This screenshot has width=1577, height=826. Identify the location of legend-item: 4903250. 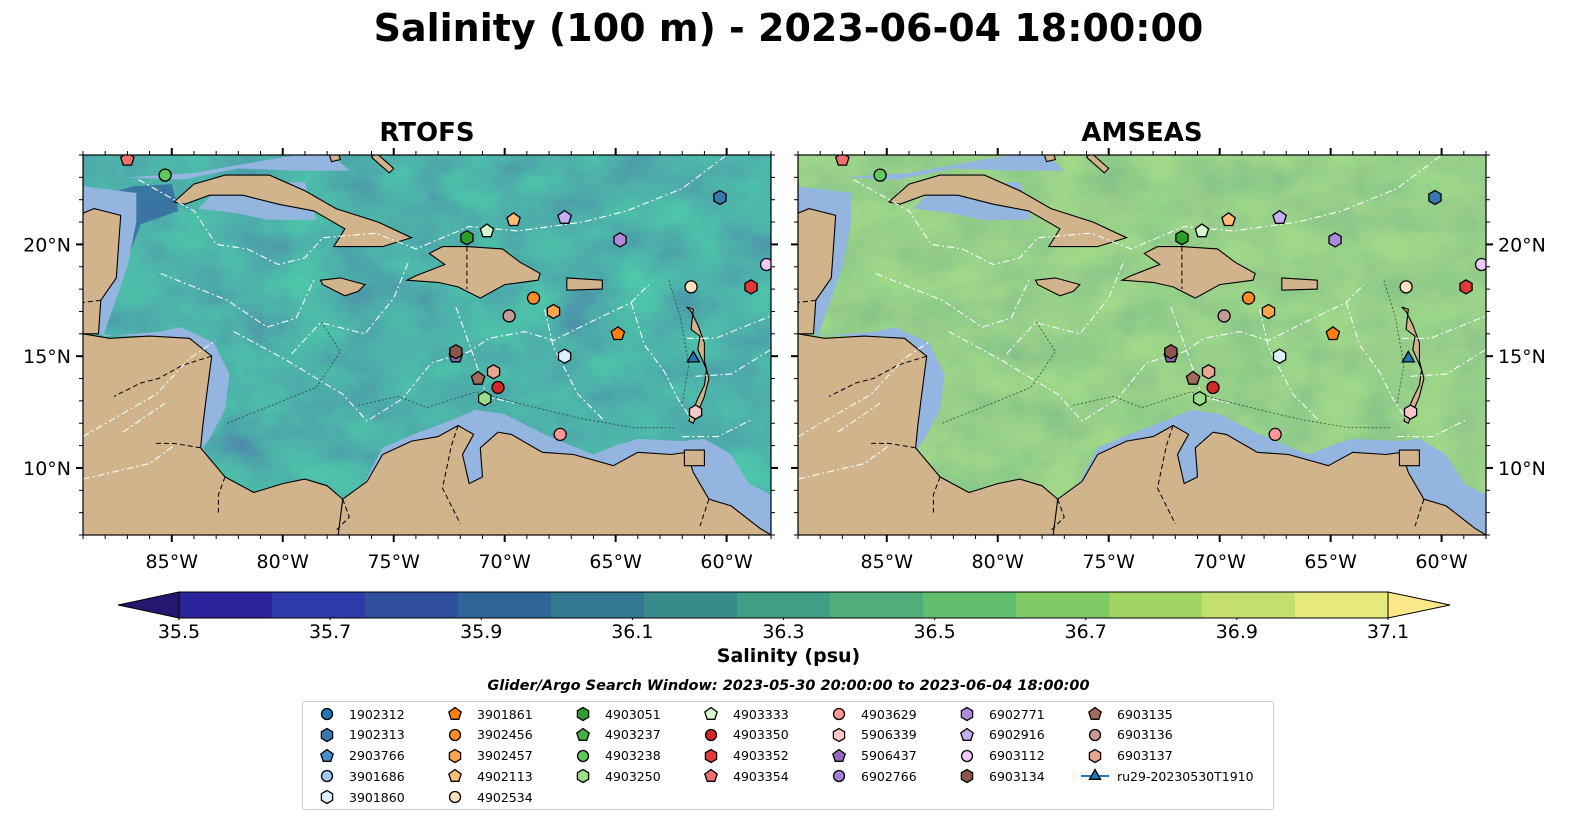
(614, 776).